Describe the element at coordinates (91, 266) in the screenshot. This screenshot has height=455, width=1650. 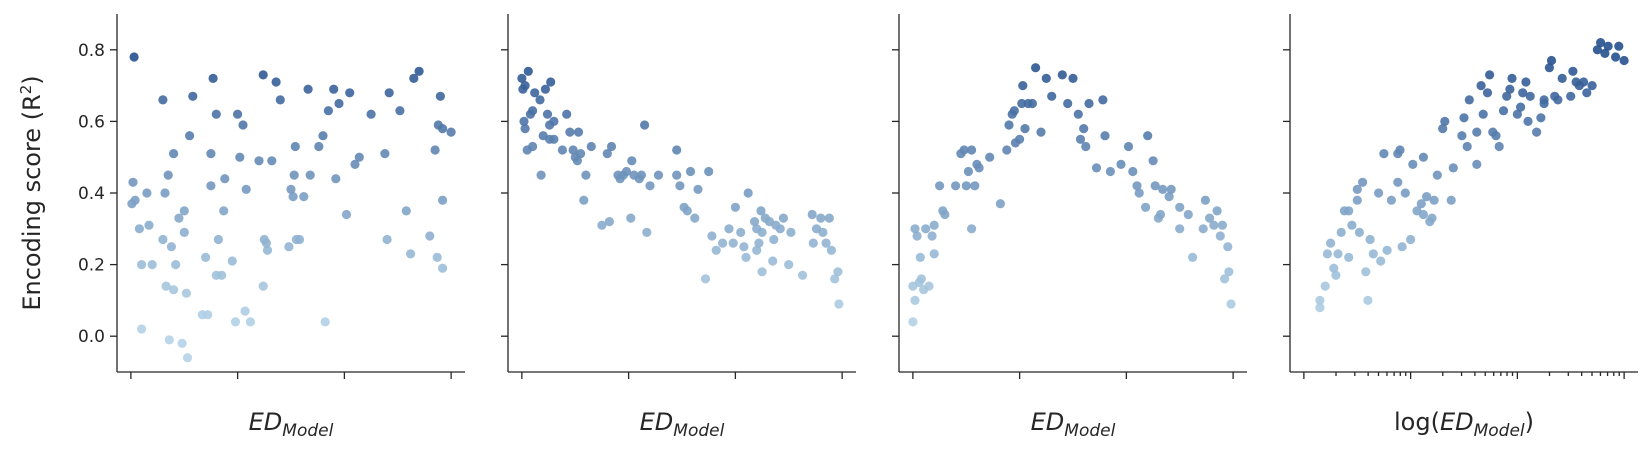
I see `y-tick-label: 0.2` at that location.